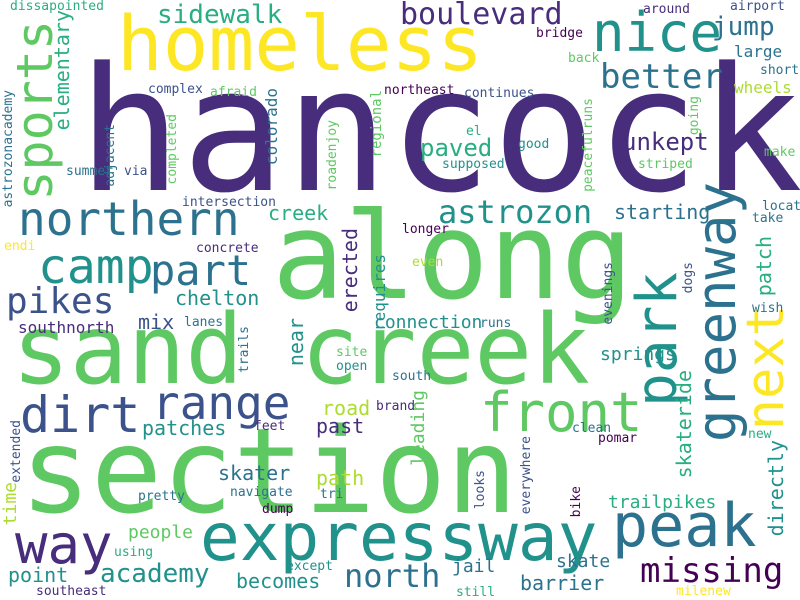 The height and width of the screenshot is (600, 800). Describe the element at coordinates (352, 366) in the screenshot. I see `word-open: open` at that location.